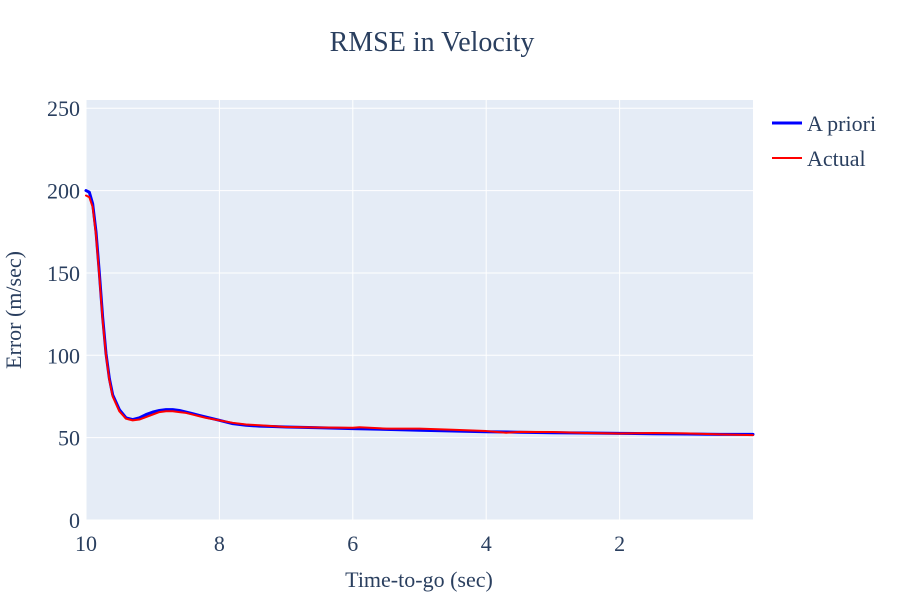 The image size is (900, 600). What do you see at coordinates (63, 108) in the screenshot?
I see `y-tick-label: 250` at bounding box center [63, 108].